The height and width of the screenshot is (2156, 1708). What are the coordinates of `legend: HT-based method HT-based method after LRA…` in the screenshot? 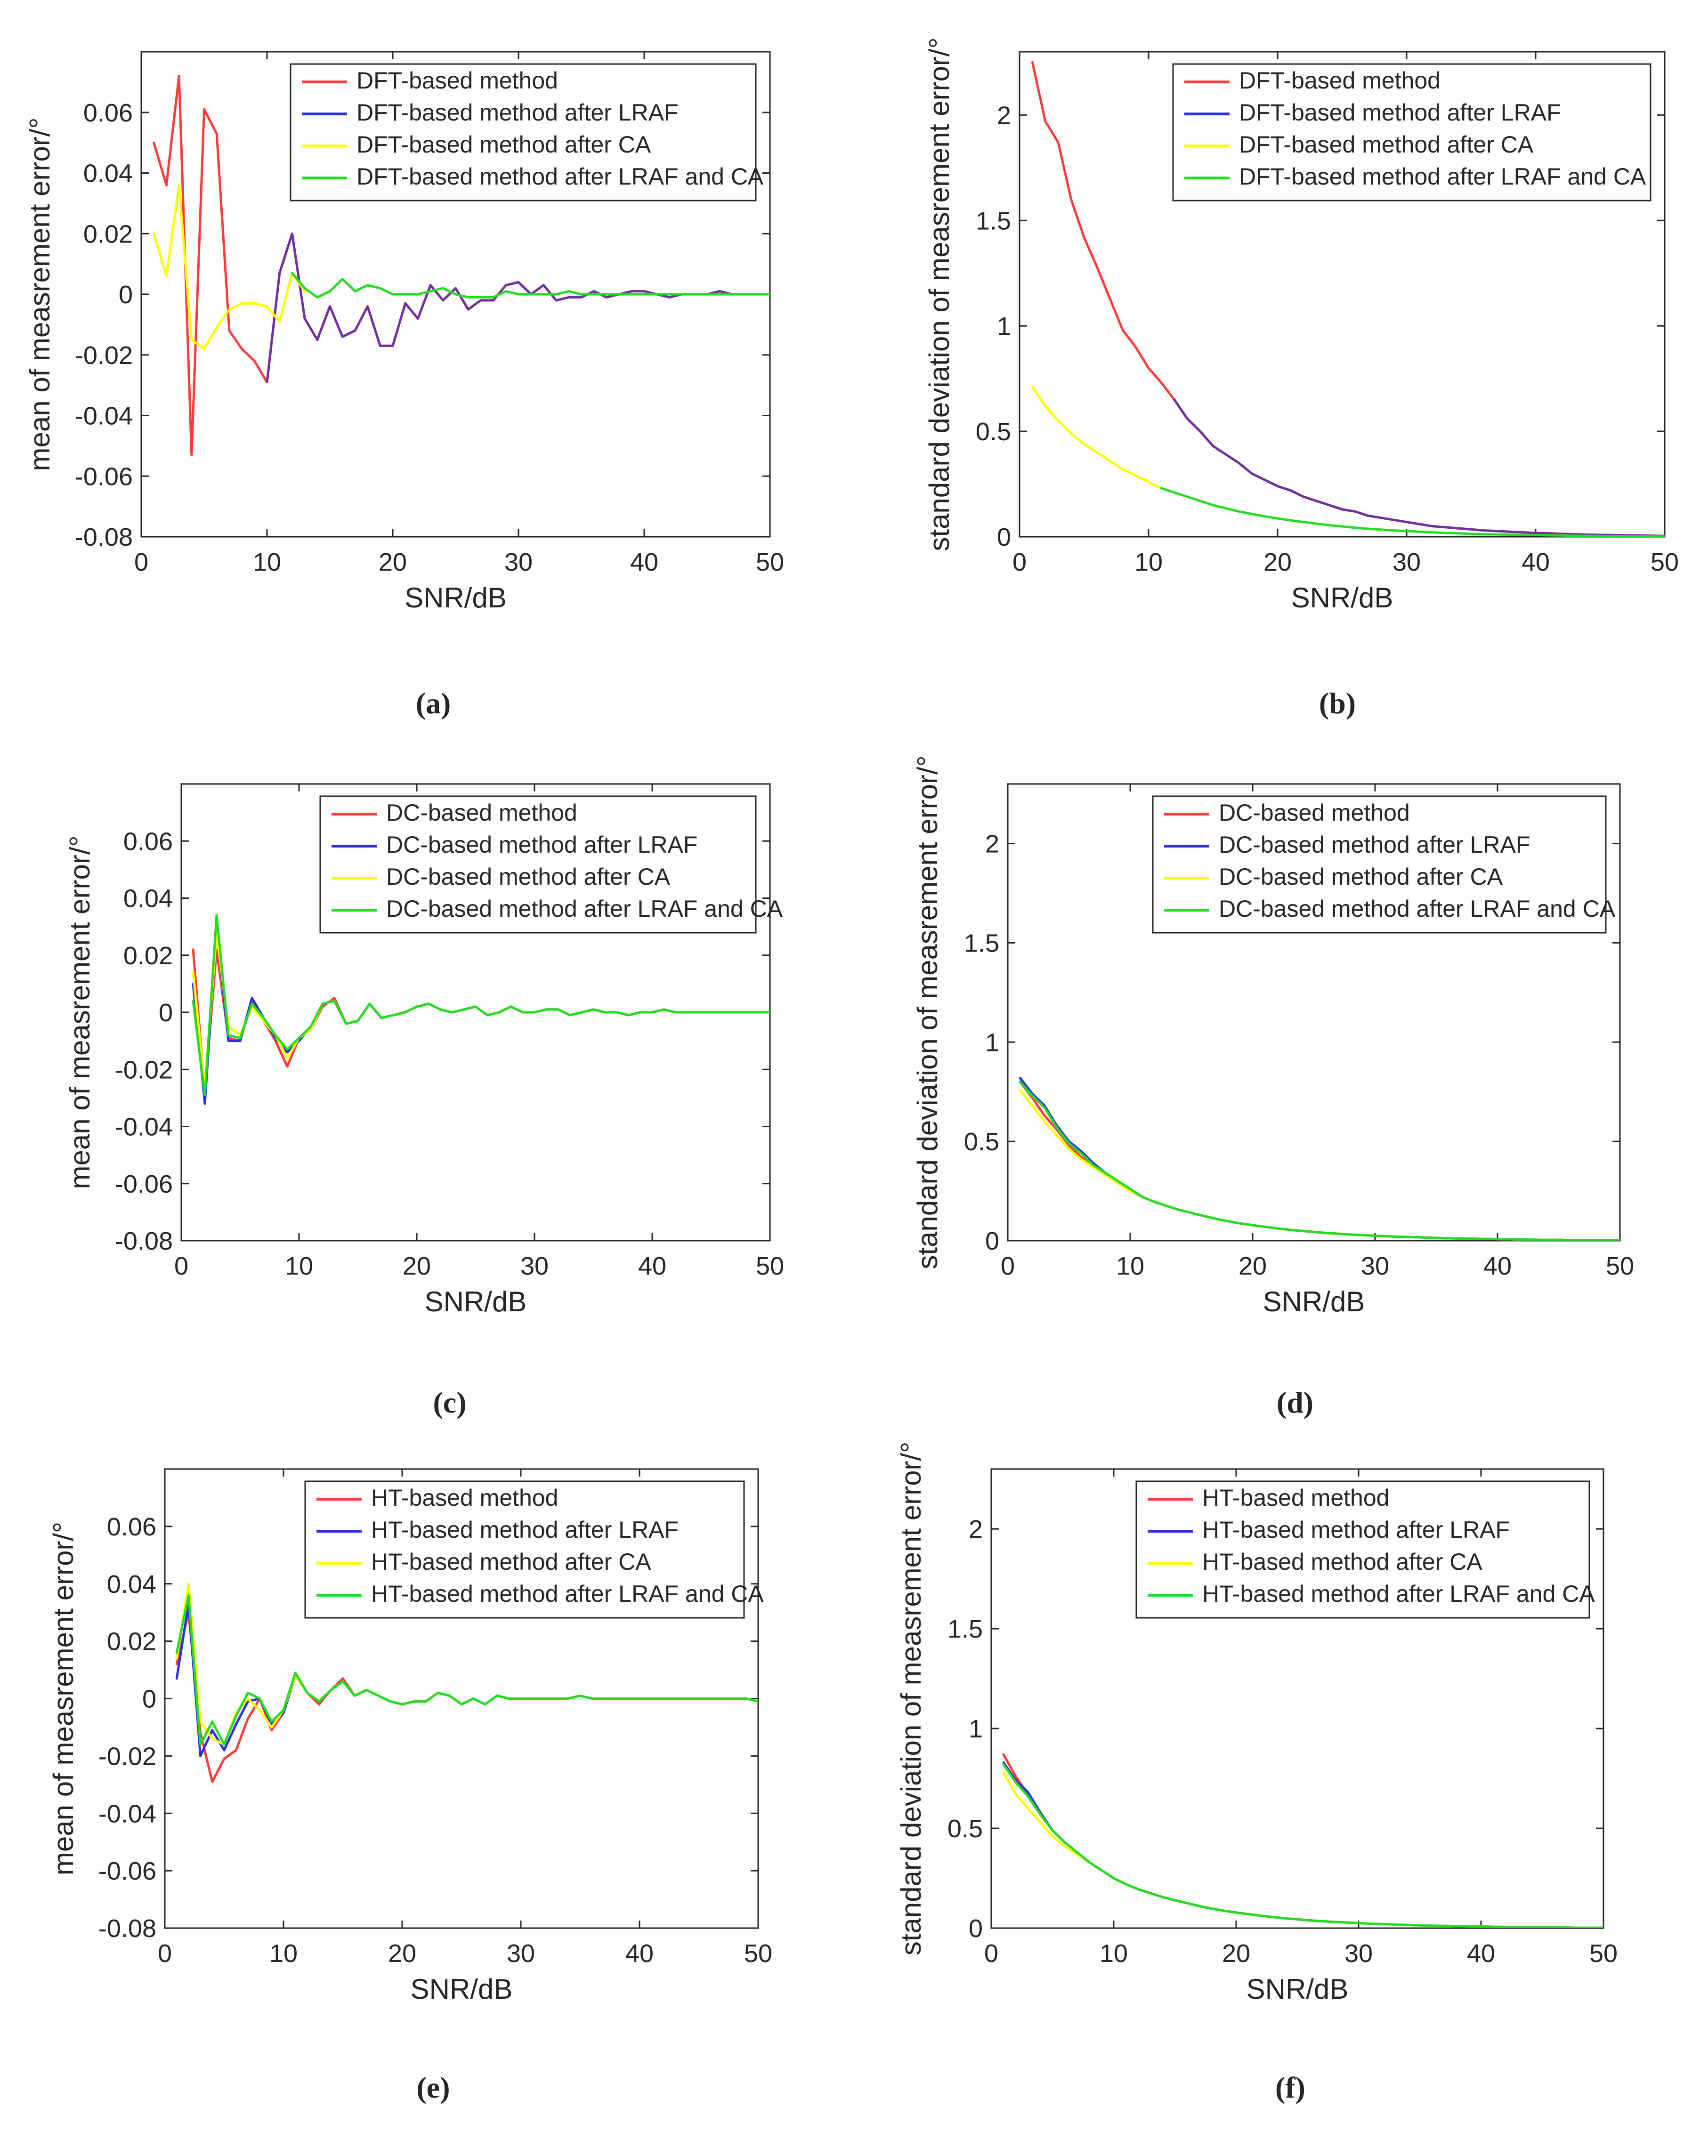 It's located at (534, 1550).